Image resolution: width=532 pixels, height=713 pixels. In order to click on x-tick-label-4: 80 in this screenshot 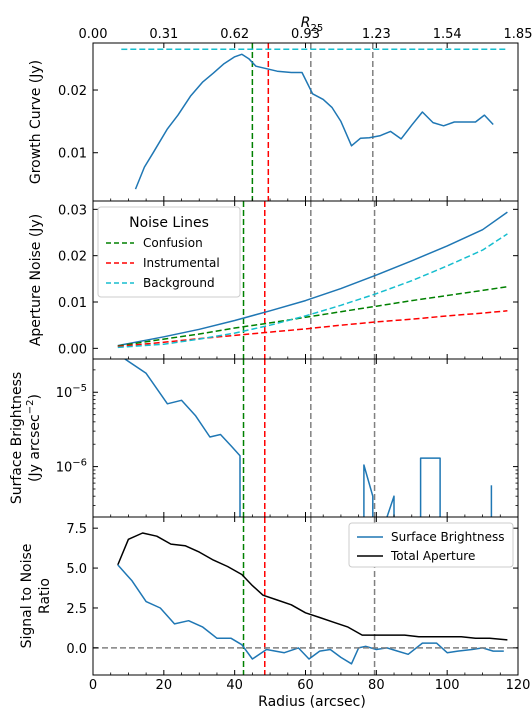, I will do `click(376, 685)`.